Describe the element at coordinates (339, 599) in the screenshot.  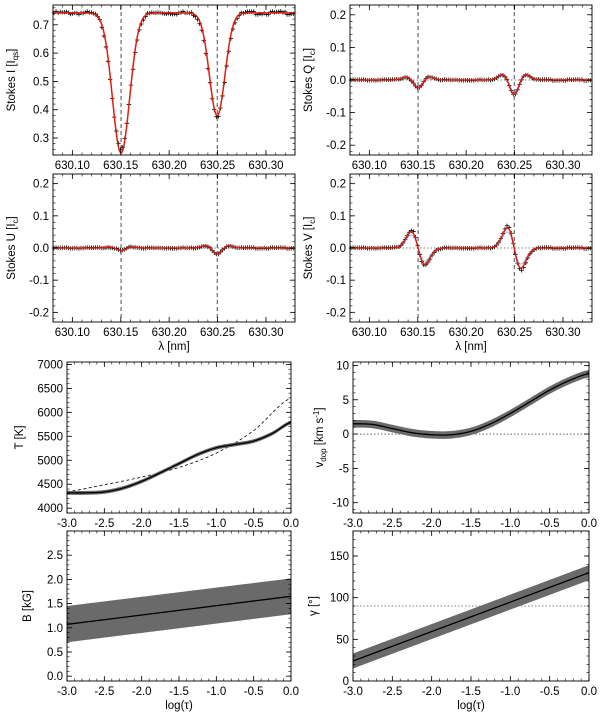
I see `y-tick-label: 100` at that location.